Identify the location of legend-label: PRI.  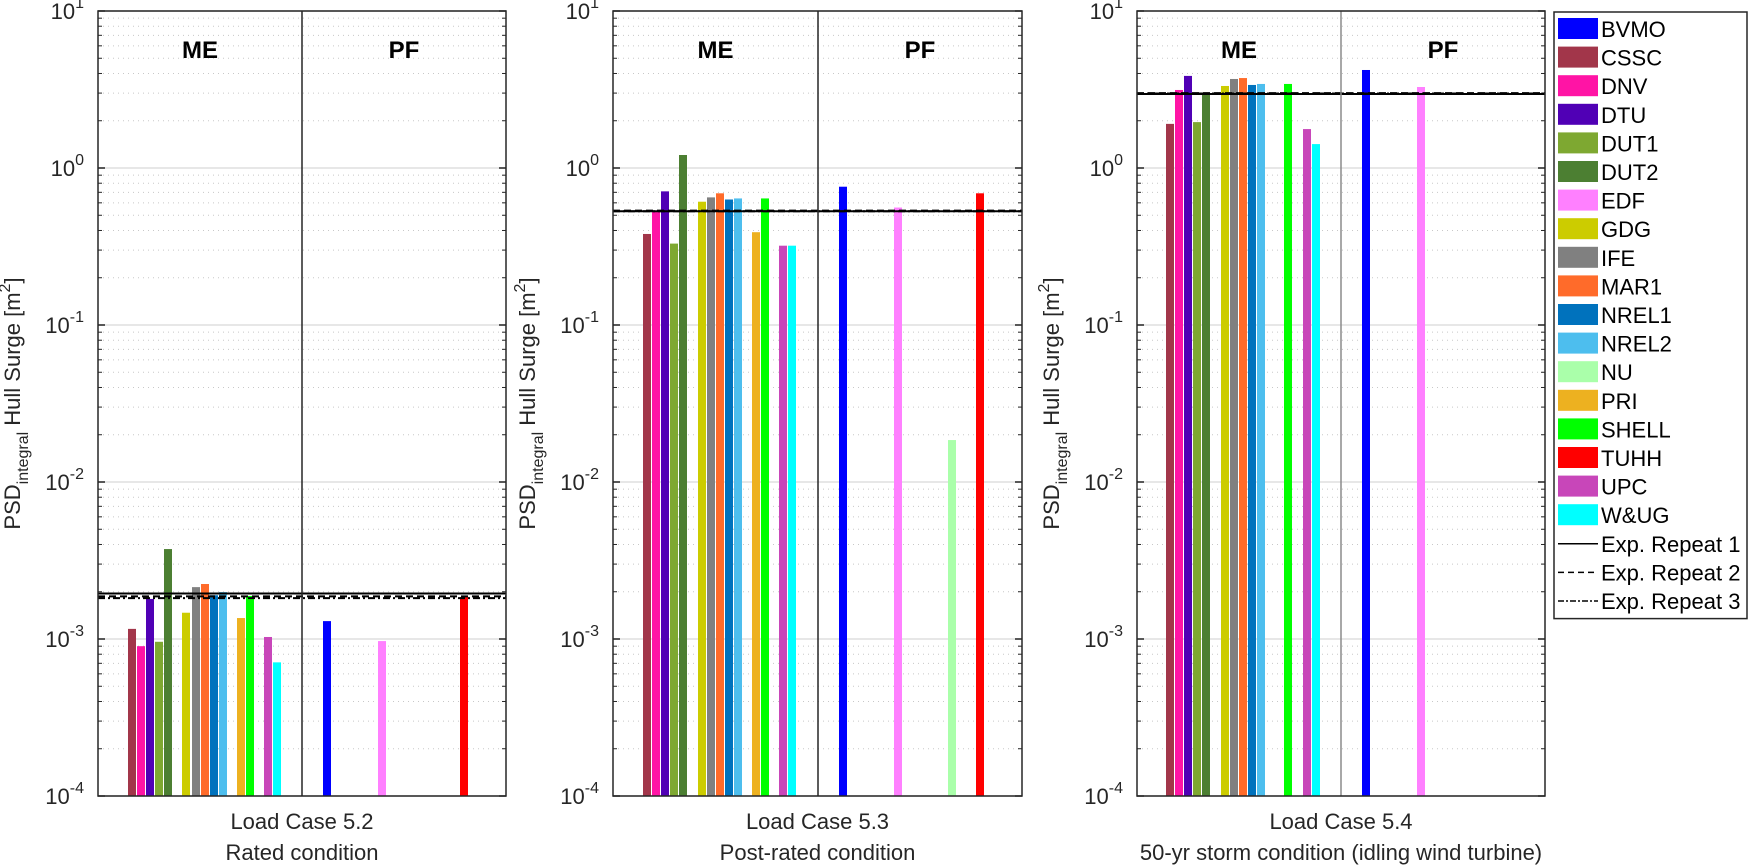
(1619, 401).